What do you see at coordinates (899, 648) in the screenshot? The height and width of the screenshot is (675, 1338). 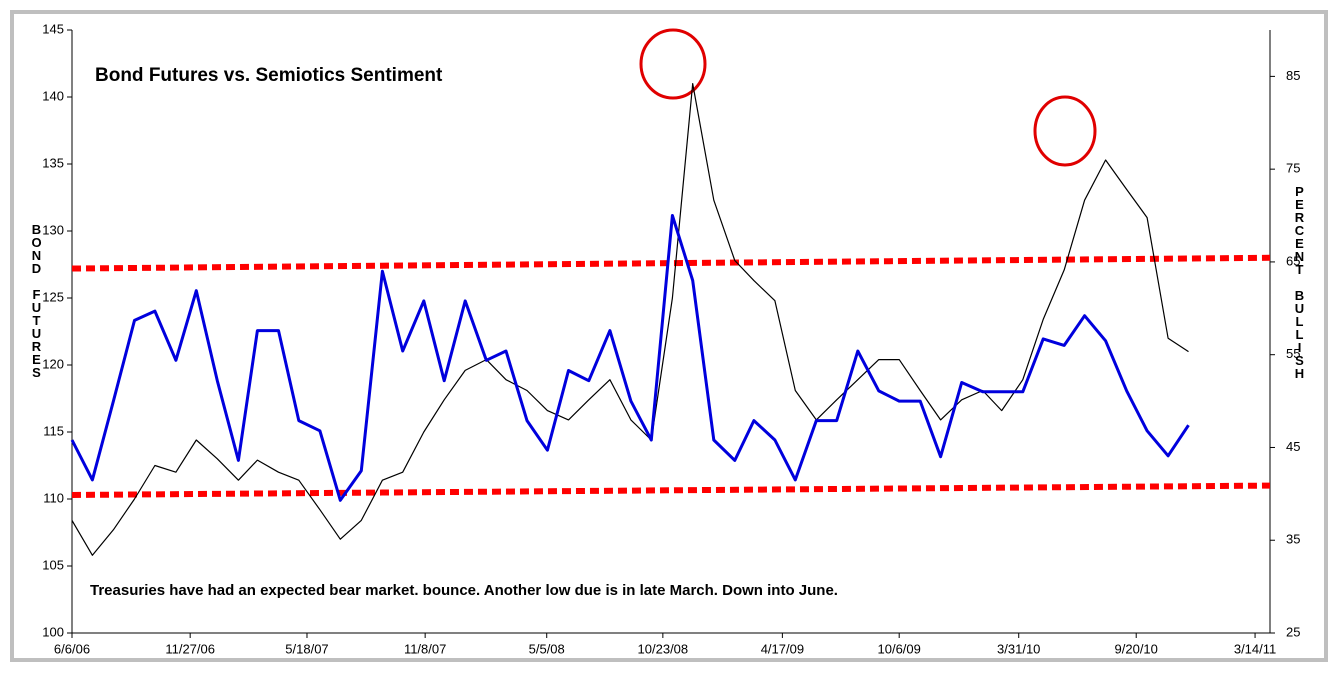 I see `x-tick-label: 10/6/09` at bounding box center [899, 648].